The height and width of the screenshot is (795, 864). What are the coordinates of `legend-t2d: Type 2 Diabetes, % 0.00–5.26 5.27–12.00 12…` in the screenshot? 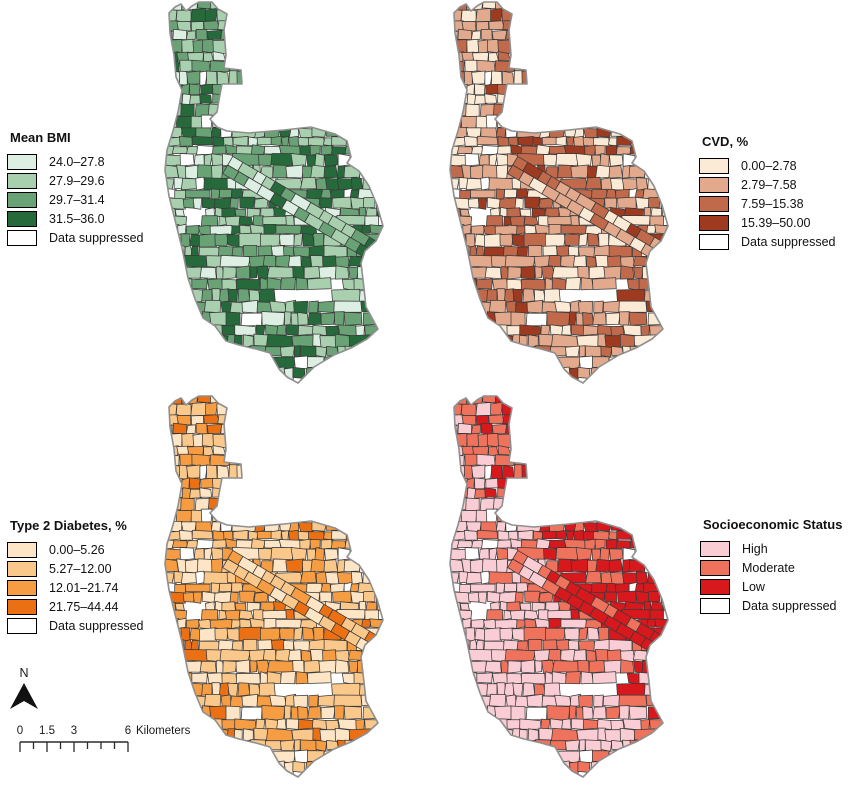 It's located at (75, 576).